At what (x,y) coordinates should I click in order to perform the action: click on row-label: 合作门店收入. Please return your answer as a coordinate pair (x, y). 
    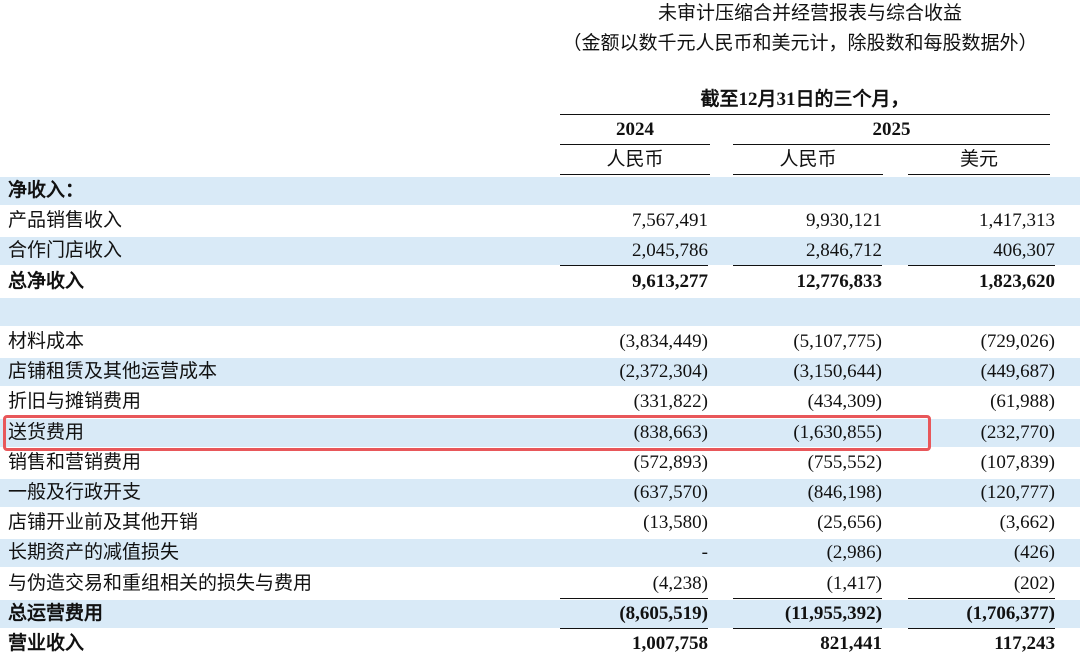
    Looking at the image, I should click on (65, 251).